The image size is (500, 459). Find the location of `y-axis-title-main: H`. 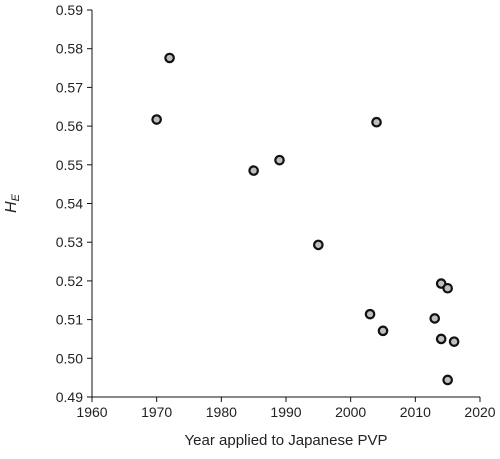

y-axis-title-main: H is located at coordinates (11, 207).